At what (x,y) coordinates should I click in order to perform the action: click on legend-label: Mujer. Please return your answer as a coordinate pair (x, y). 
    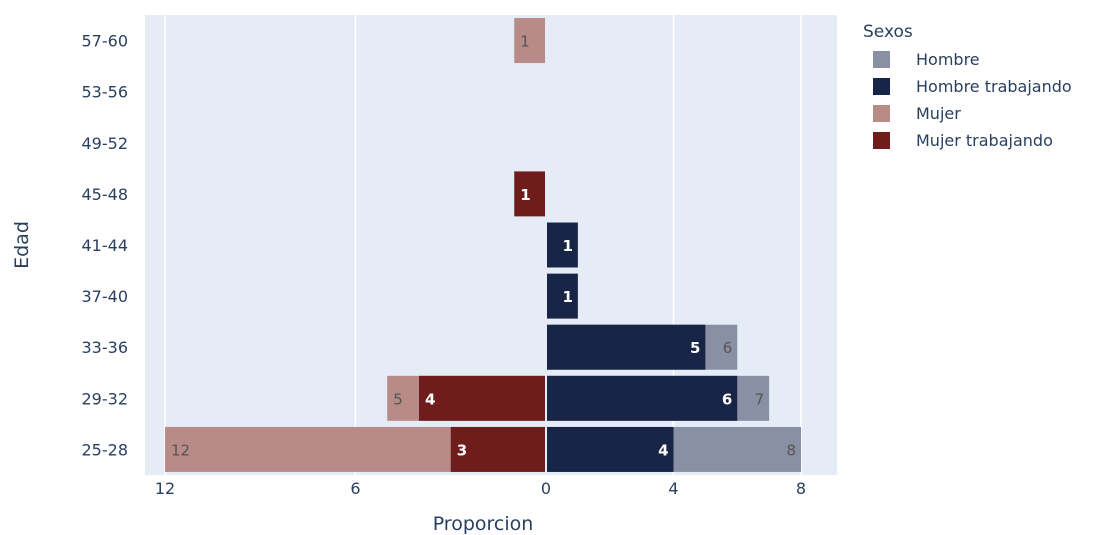
    Looking at the image, I should click on (938, 113).